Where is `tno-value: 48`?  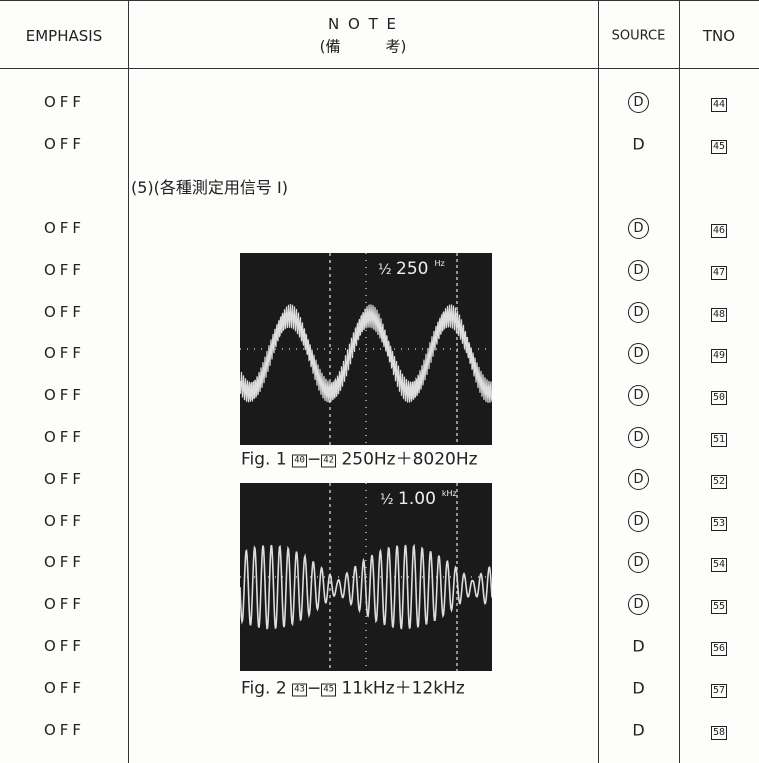
tno-value: 48 is located at coordinates (719, 314).